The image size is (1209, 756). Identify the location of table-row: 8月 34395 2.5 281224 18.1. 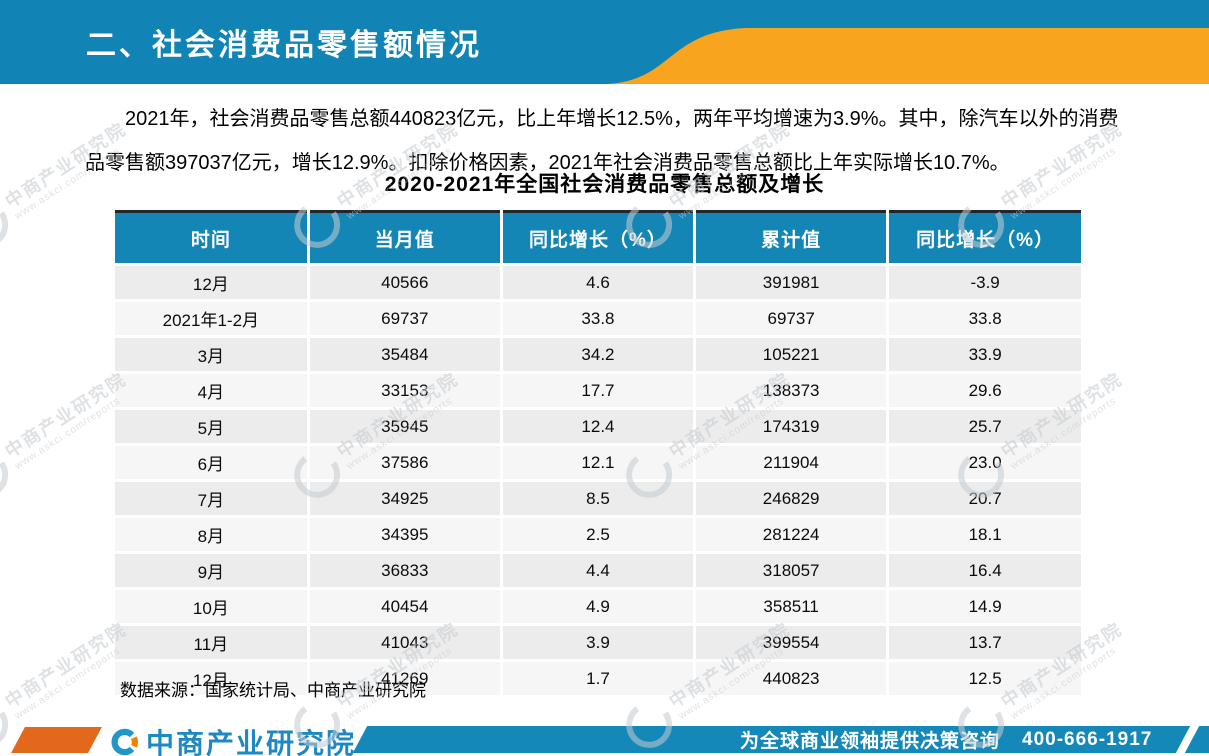
(598, 534).